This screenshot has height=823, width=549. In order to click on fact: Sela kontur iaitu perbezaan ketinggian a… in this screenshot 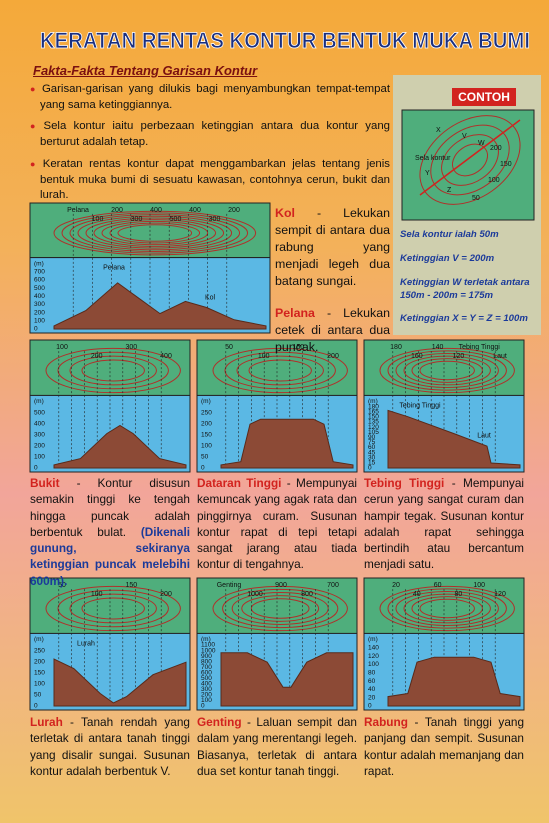, I will do `click(215, 134)`.